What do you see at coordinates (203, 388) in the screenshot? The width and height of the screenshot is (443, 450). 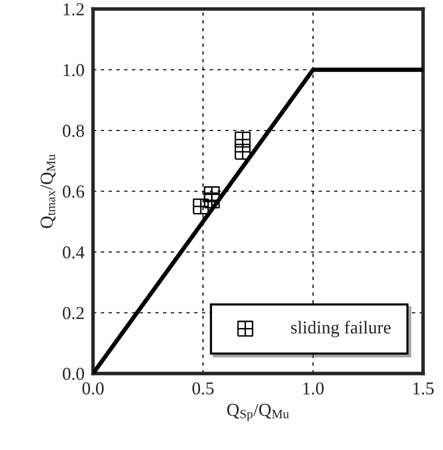 I see `x-tick-label: 0.5` at bounding box center [203, 388].